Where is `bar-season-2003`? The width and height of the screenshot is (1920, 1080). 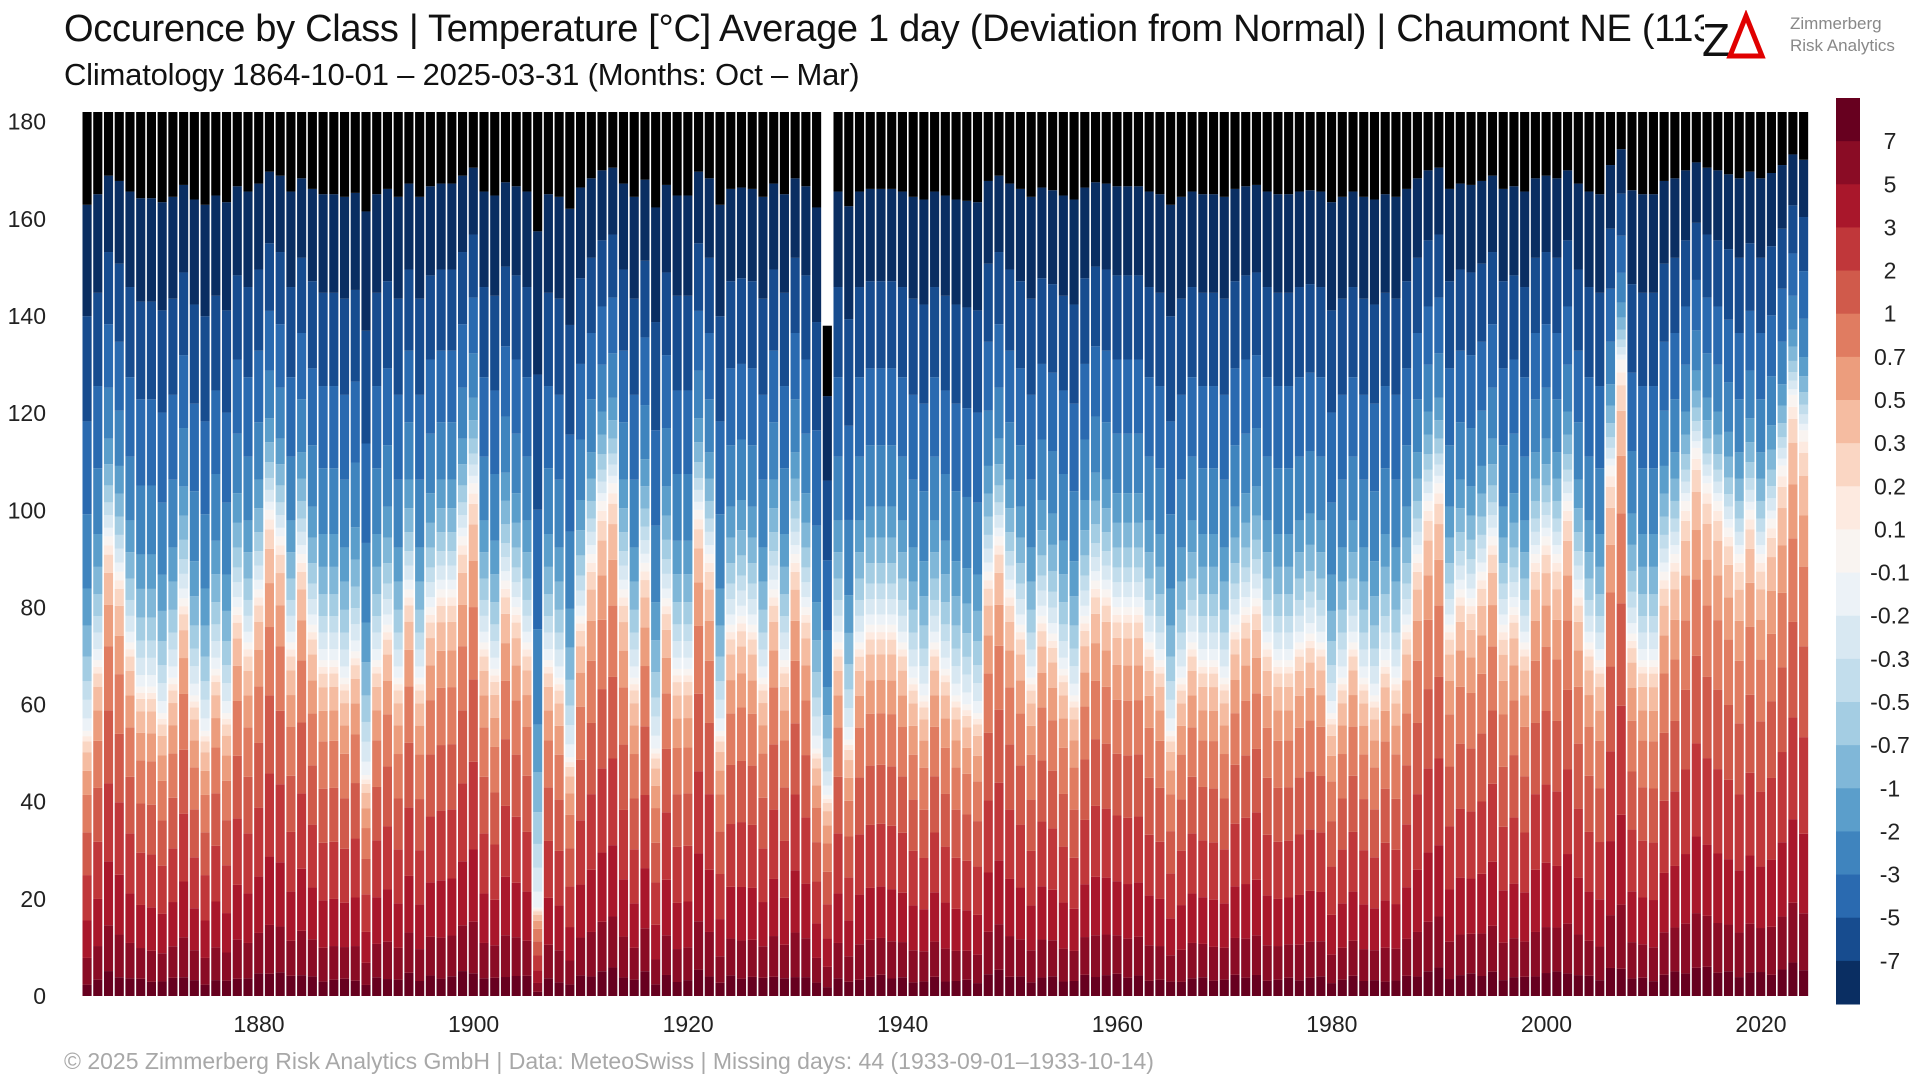
bar-season-2003 is located at coordinates (1578, 554).